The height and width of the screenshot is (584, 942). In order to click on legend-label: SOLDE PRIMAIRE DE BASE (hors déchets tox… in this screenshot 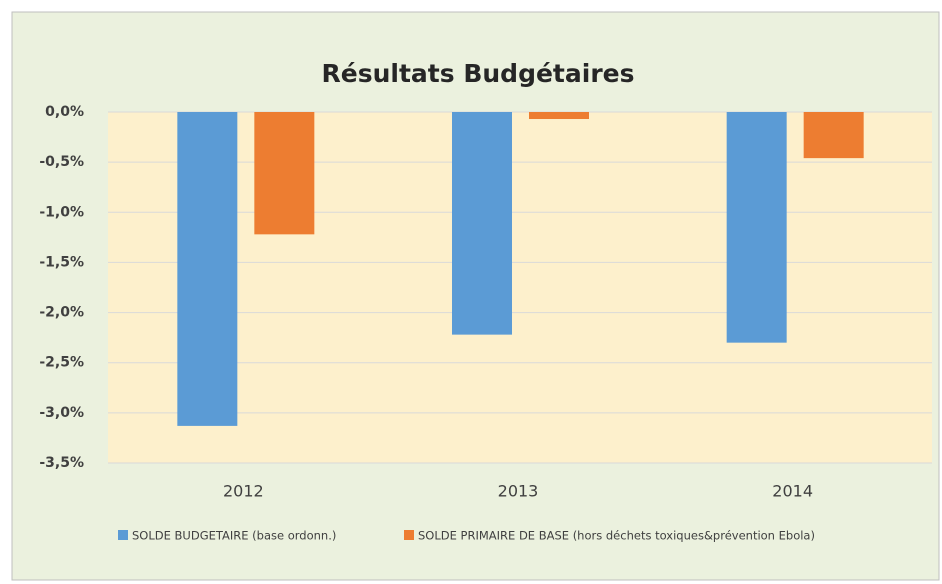, I will do `click(616, 536)`.